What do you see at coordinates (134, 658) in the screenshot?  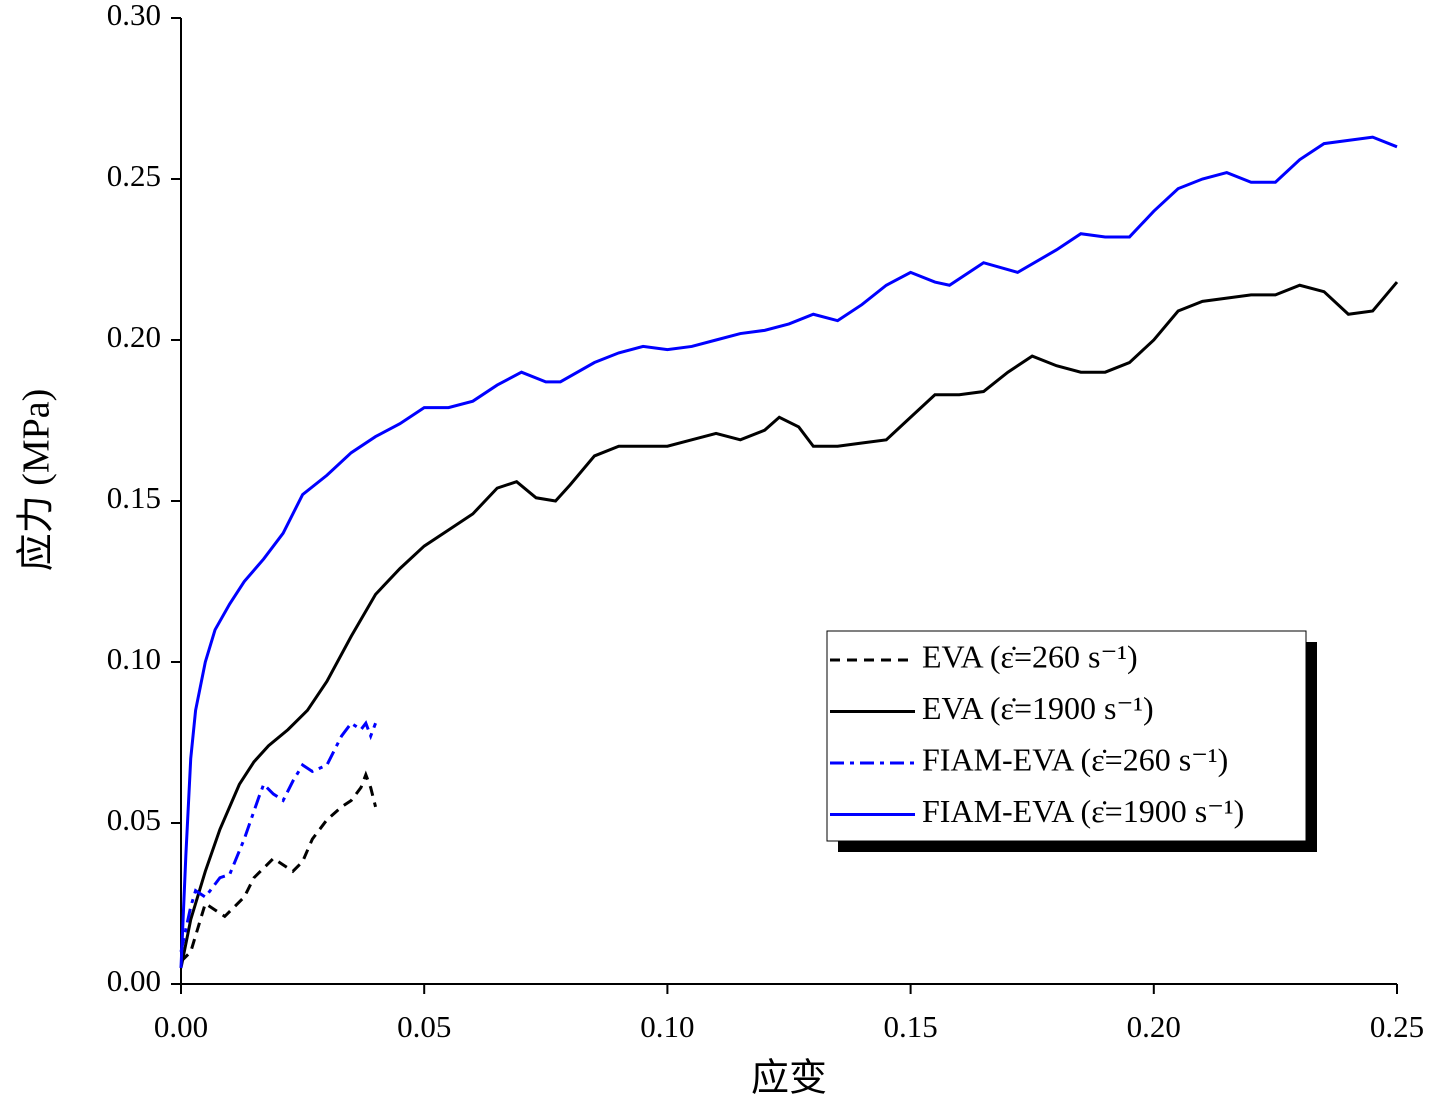 I see `y-tick-label: 0.10` at bounding box center [134, 658].